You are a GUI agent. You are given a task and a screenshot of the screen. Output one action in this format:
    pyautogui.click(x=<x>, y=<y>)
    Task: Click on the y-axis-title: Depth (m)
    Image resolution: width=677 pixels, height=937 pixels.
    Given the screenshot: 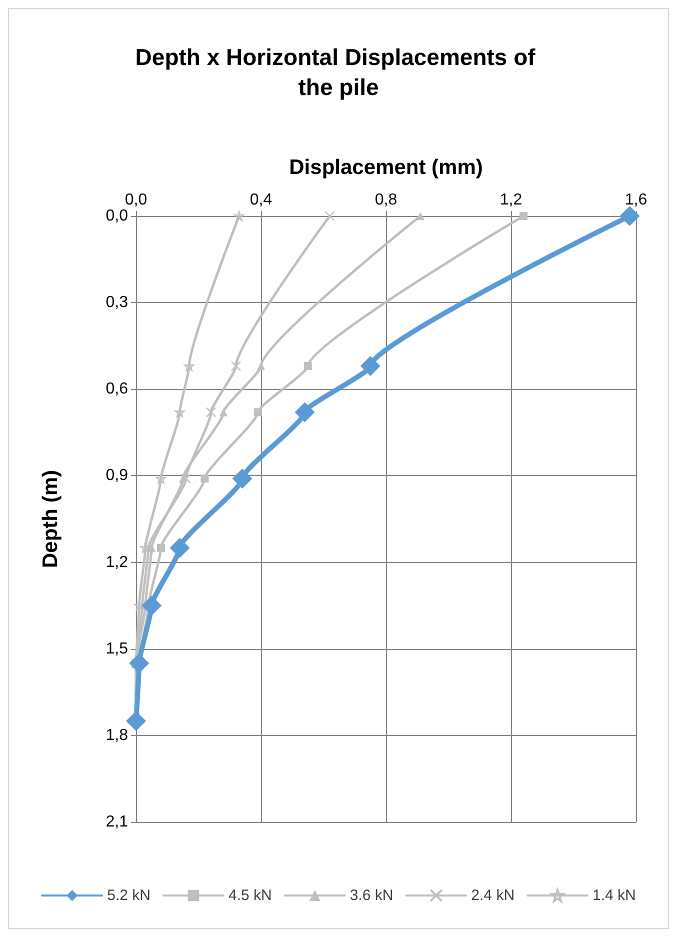 What is the action you would take?
    pyautogui.click(x=50, y=519)
    